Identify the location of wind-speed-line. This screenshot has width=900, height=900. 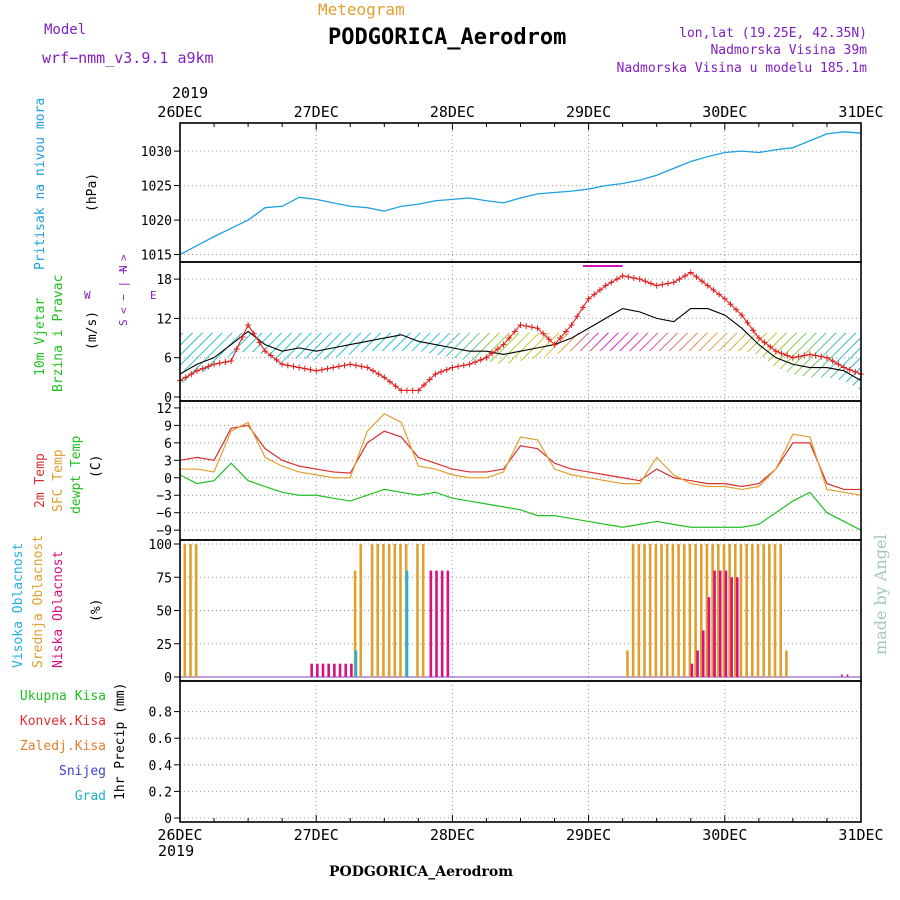
(520, 331).